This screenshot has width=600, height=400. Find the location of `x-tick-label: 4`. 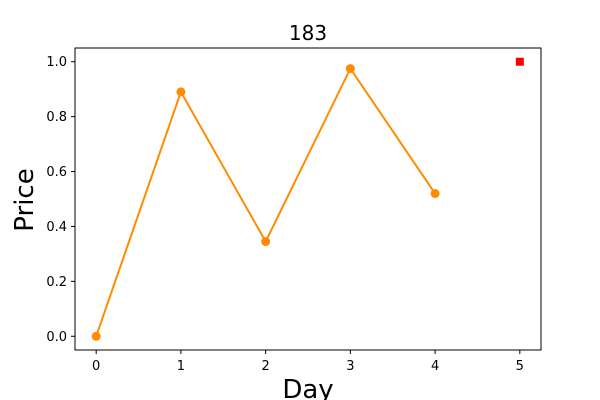

x-tick-label: 4 is located at coordinates (435, 366).